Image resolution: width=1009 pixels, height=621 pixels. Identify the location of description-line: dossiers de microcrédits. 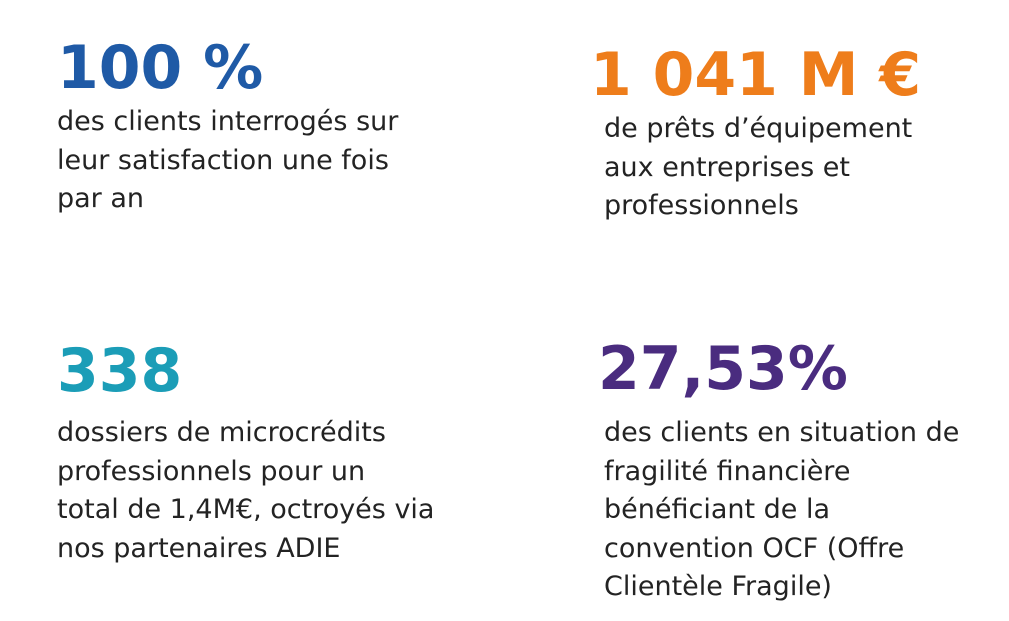
(221, 432).